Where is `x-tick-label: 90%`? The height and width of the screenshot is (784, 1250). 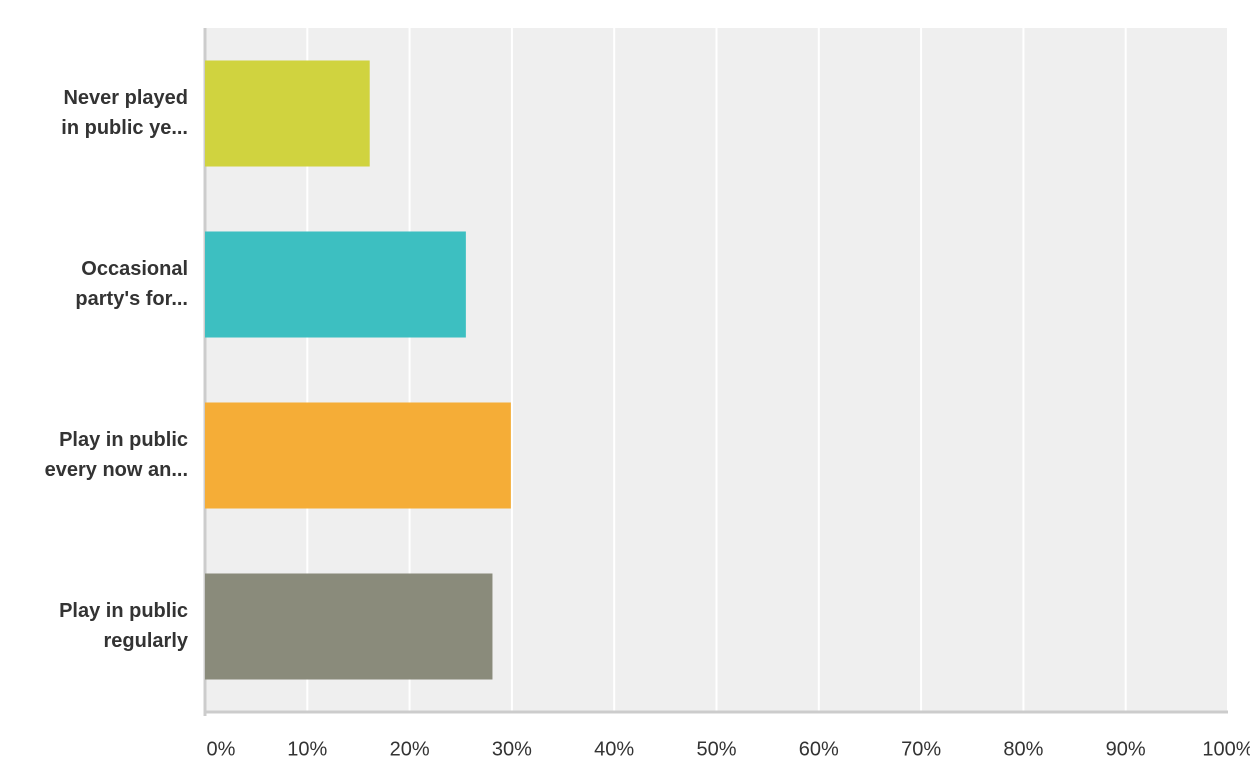
x-tick-label: 90% is located at coordinates (1126, 749).